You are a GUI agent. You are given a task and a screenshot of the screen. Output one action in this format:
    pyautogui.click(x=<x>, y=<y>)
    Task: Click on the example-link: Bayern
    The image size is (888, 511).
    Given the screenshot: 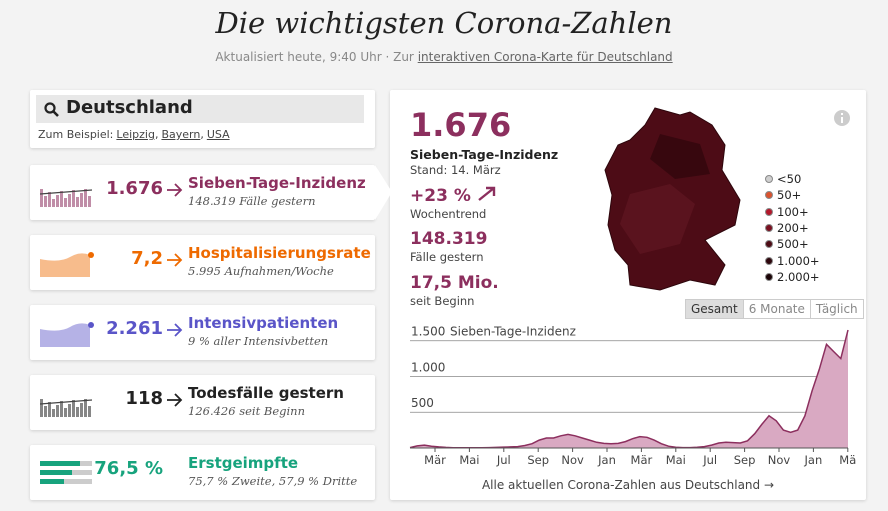 What is the action you would take?
    pyautogui.click(x=181, y=134)
    